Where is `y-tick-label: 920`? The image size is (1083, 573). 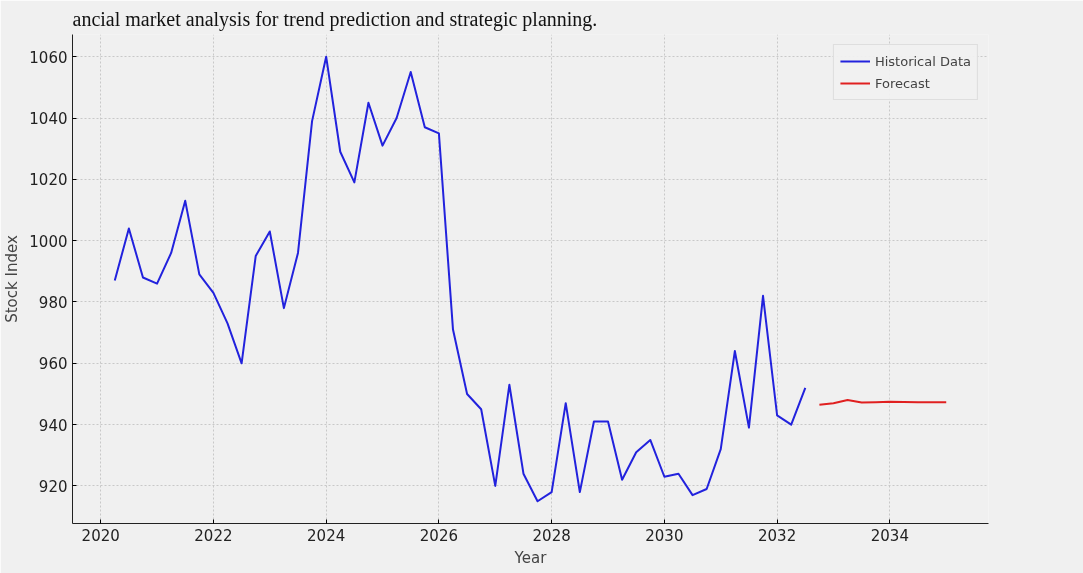 y-tick-label: 920 is located at coordinates (53, 486).